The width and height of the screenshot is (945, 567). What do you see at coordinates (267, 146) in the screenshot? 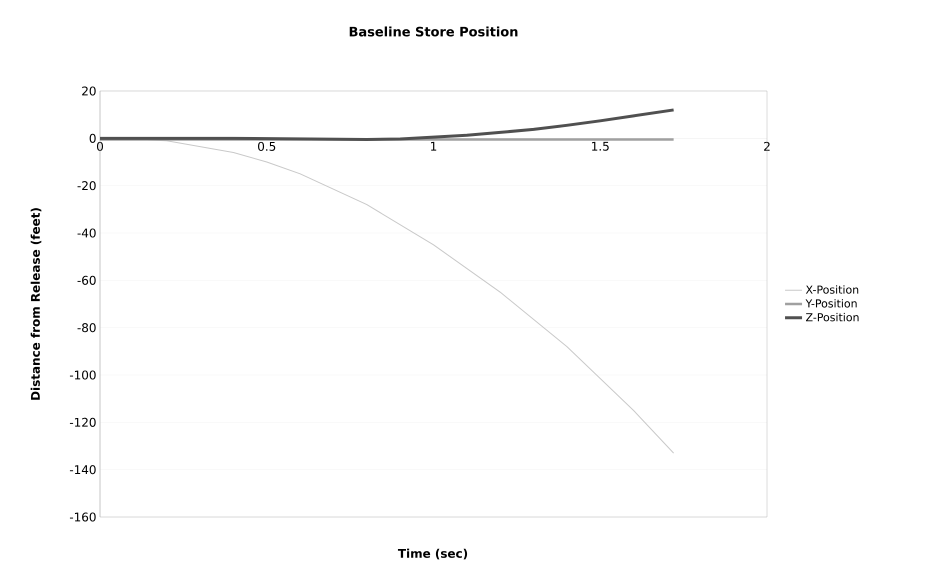
I see `x-tick-label: 0.5` at bounding box center [267, 146].